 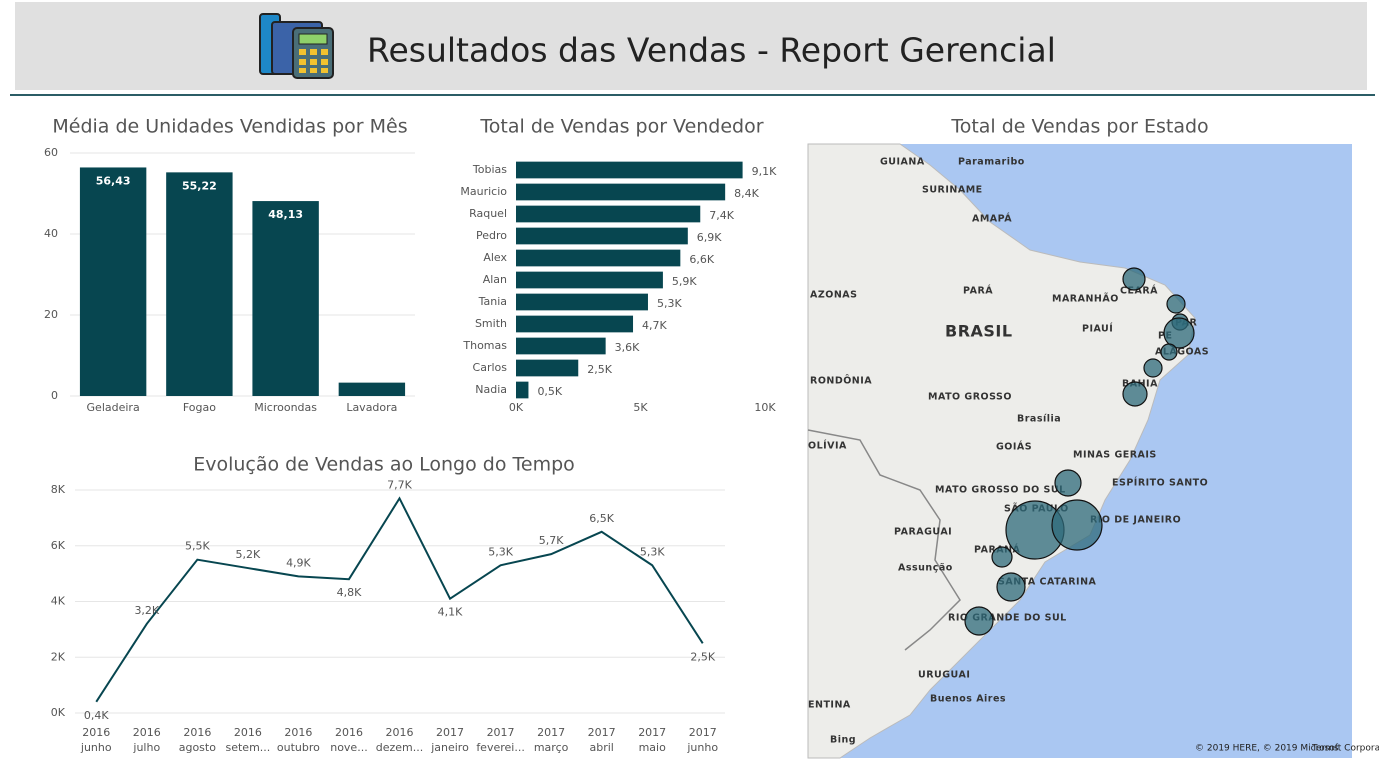 What do you see at coordinates (1115, 455) in the screenshot?
I see `map-label: MINAS GERAIS` at bounding box center [1115, 455].